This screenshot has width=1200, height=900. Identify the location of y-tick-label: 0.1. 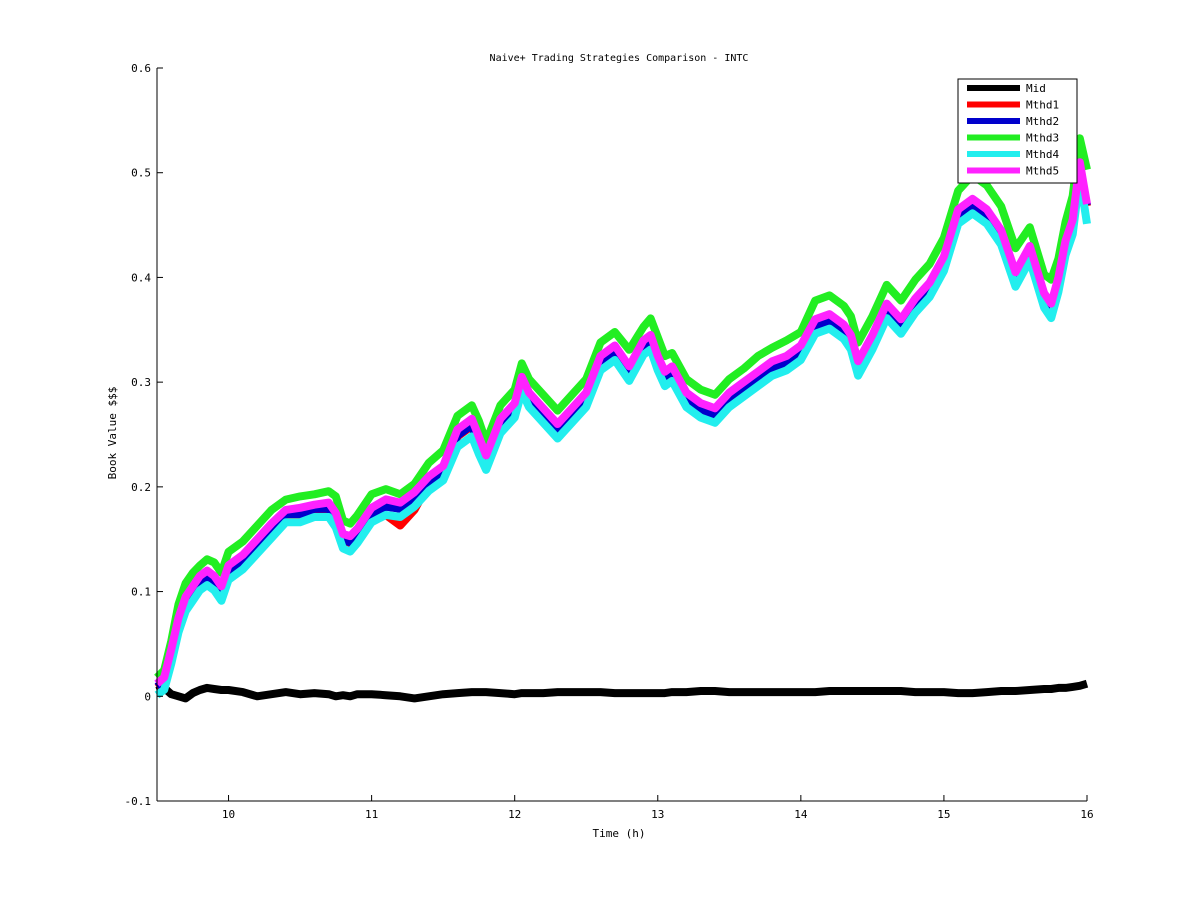
(141, 592).